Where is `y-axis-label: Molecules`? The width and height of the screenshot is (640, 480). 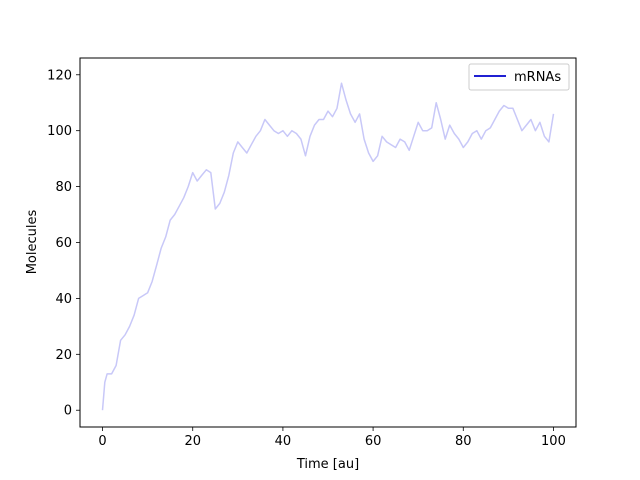 y-axis-label: Molecules is located at coordinates (32, 242).